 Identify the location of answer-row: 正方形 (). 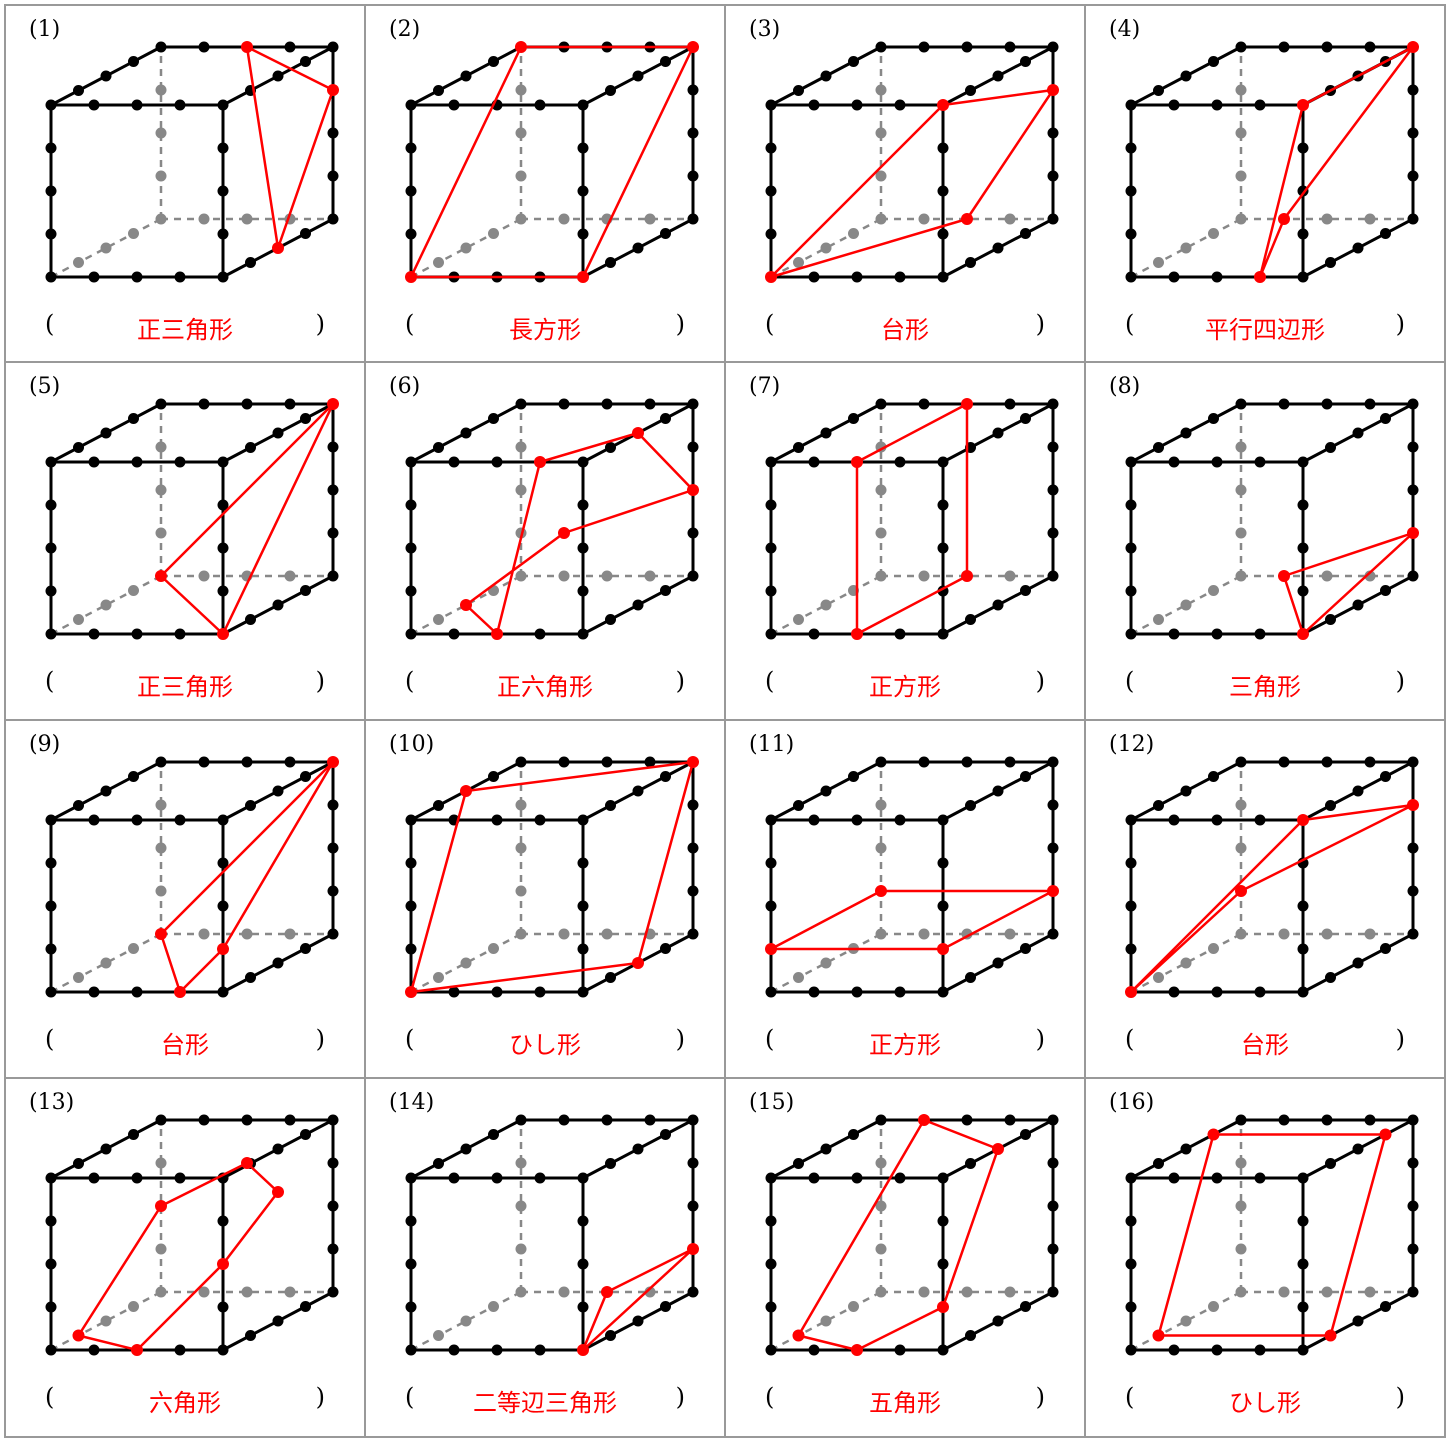
(905, 687).